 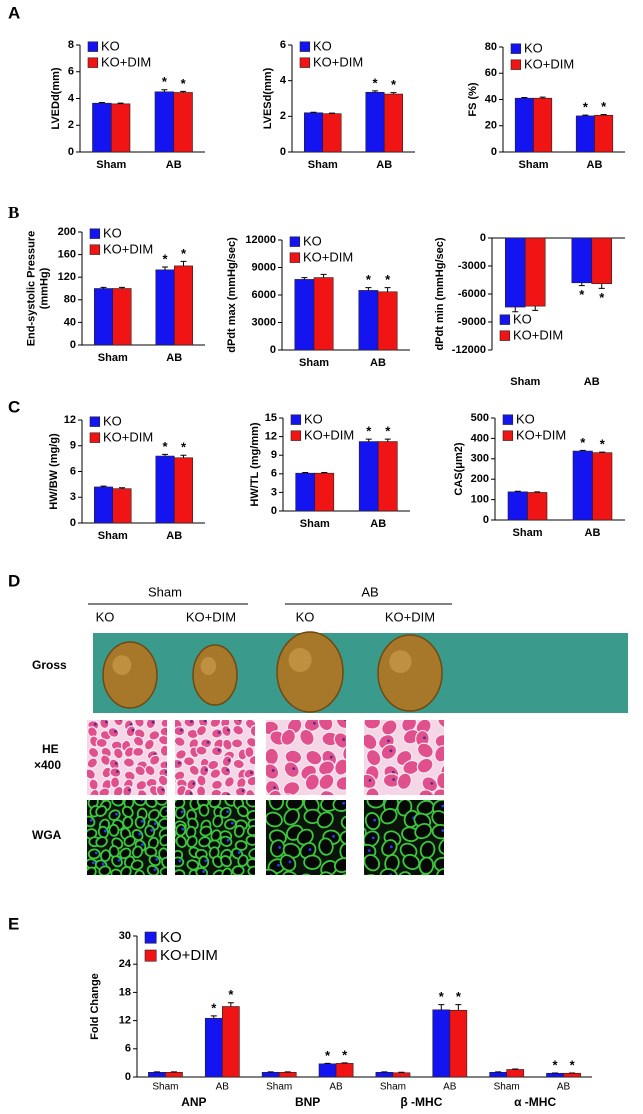 I want to click on panel-label: A, so click(x=14, y=12).